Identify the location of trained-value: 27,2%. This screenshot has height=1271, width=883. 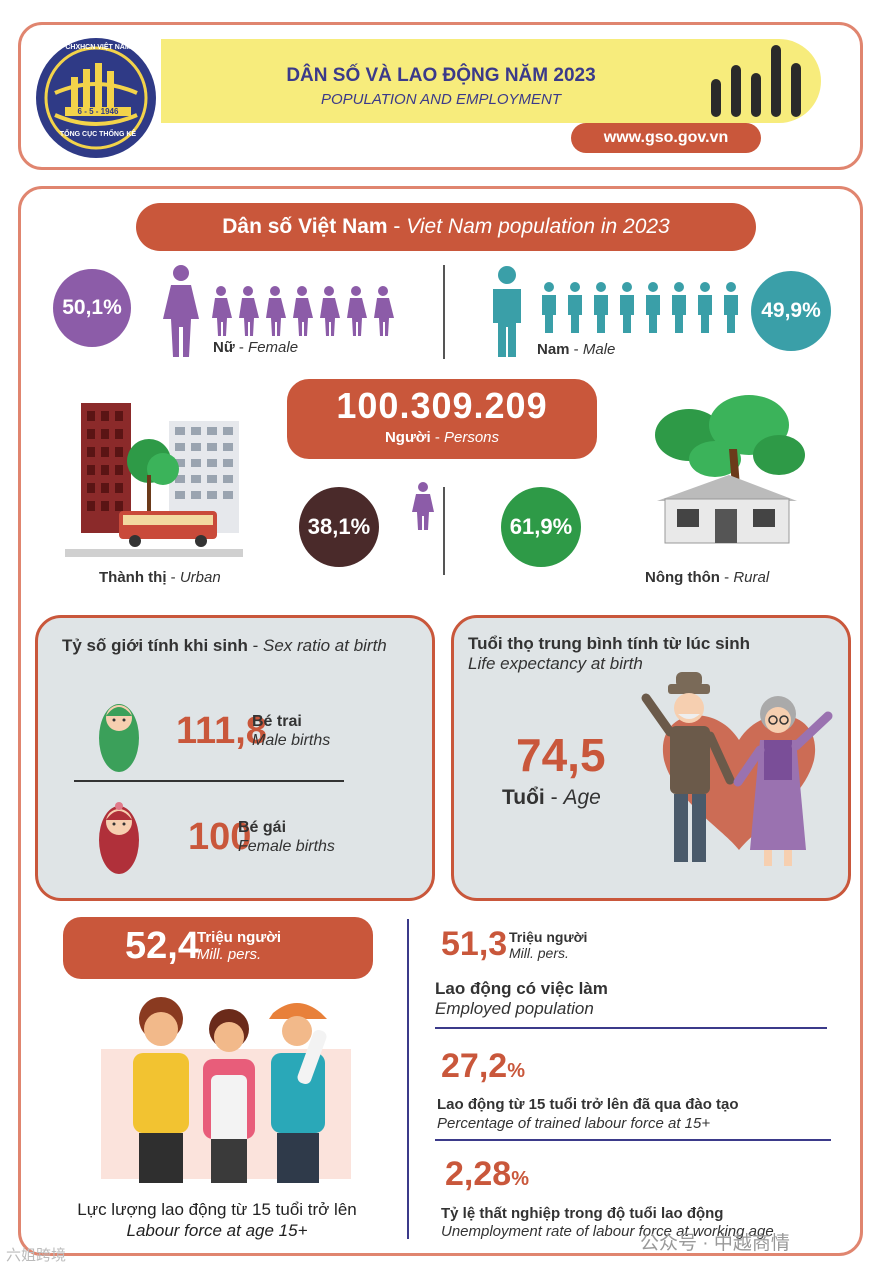
(483, 1066).